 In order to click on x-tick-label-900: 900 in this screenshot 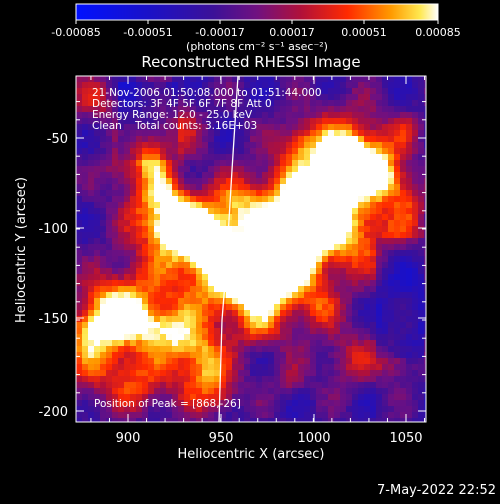, I will do `click(128, 438)`.